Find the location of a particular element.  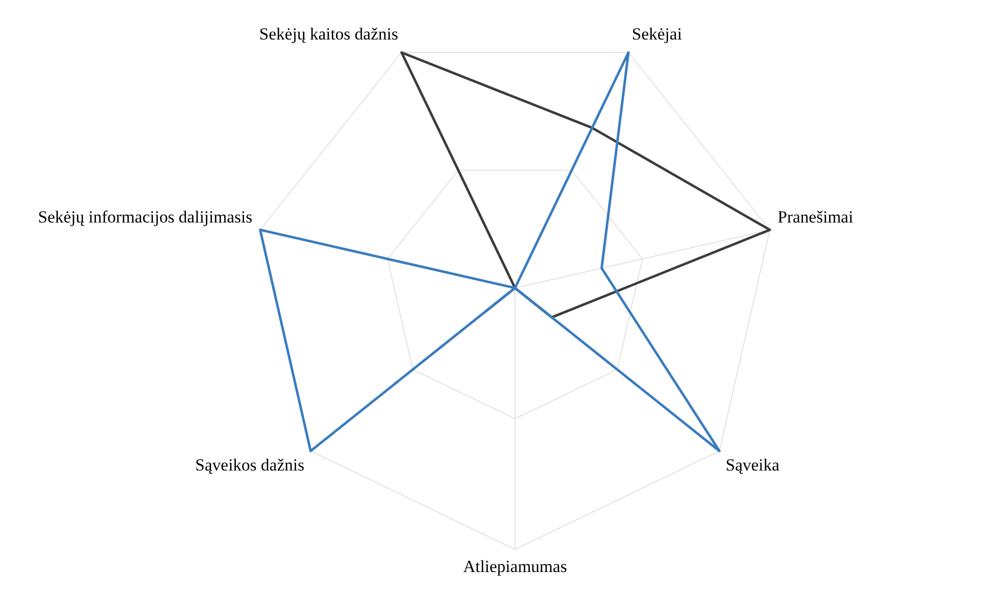

spoke-label: Sąveikos dažnis is located at coordinates (249, 465).